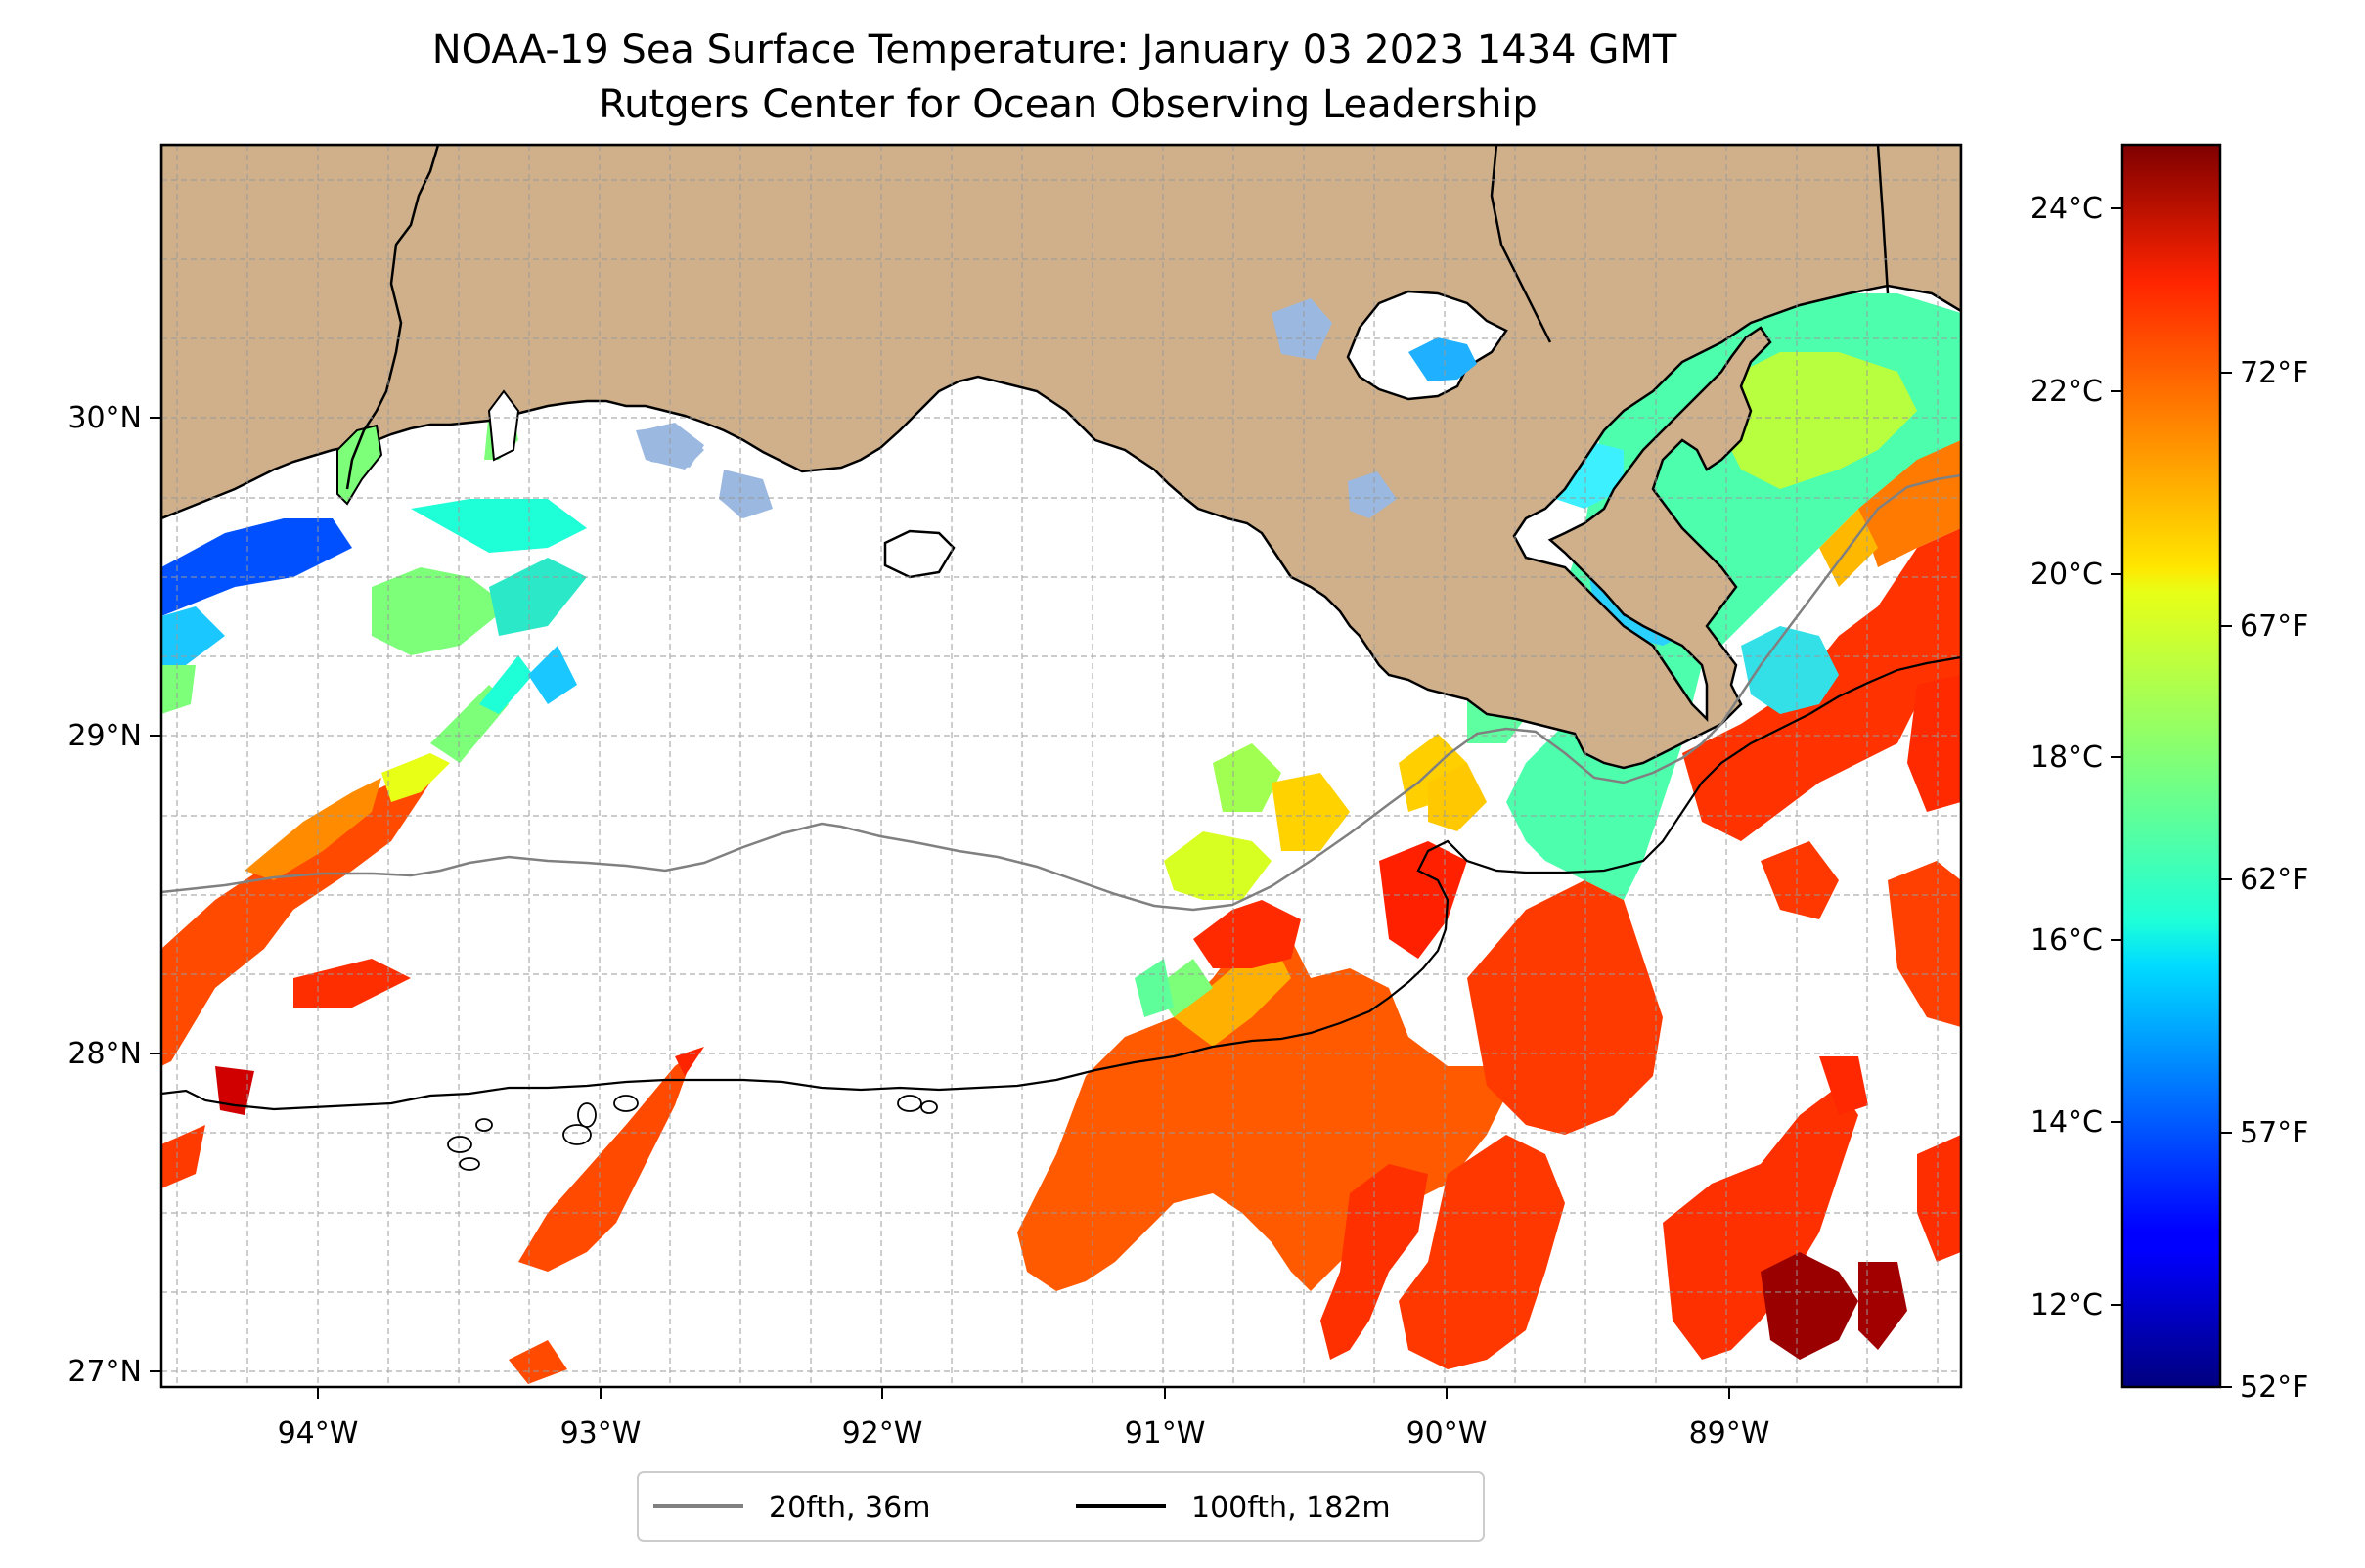 This screenshot has height=1568, width=2365. Describe the element at coordinates (392, 317) in the screenshot. I see `tx-la-border` at that location.